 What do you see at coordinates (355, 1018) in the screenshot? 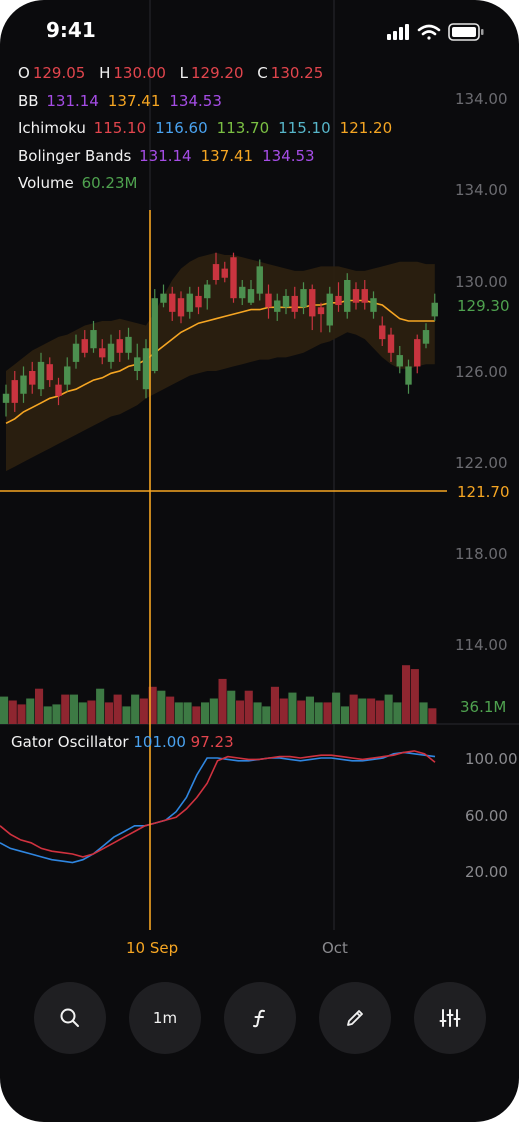
I see `draw-button` at bounding box center [355, 1018].